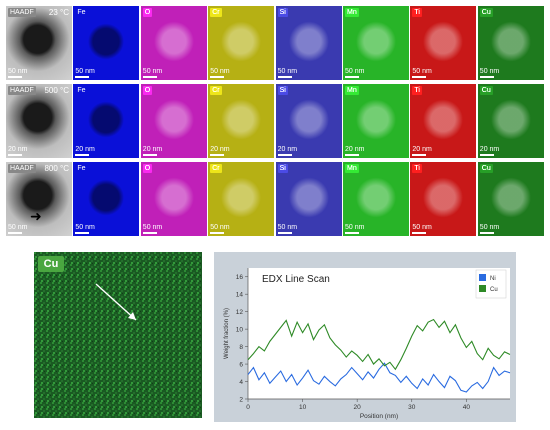 This screenshot has height=430, width=550. Describe the element at coordinates (308, 121) in the screenshot. I see `map-tile-si-2: Si 20 nm` at that location.